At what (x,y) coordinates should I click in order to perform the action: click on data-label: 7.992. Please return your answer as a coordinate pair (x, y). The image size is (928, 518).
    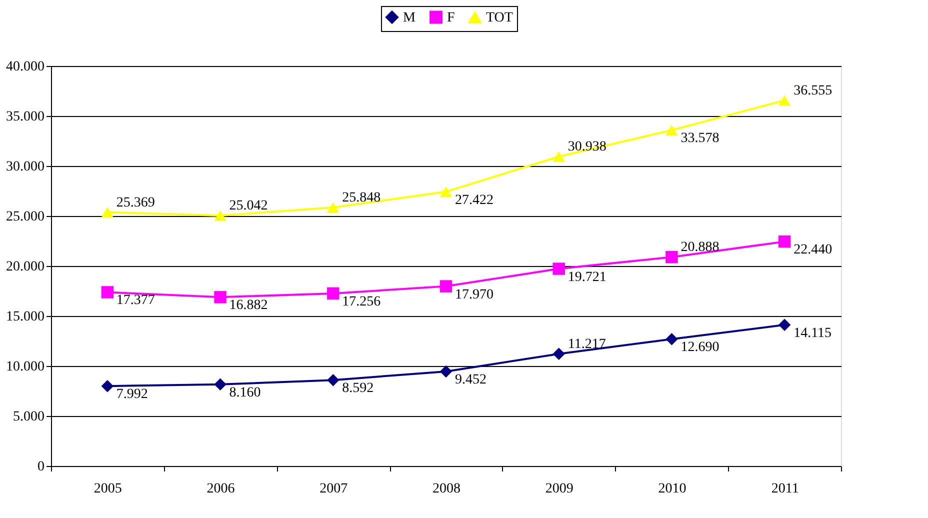
    Looking at the image, I should click on (132, 394).